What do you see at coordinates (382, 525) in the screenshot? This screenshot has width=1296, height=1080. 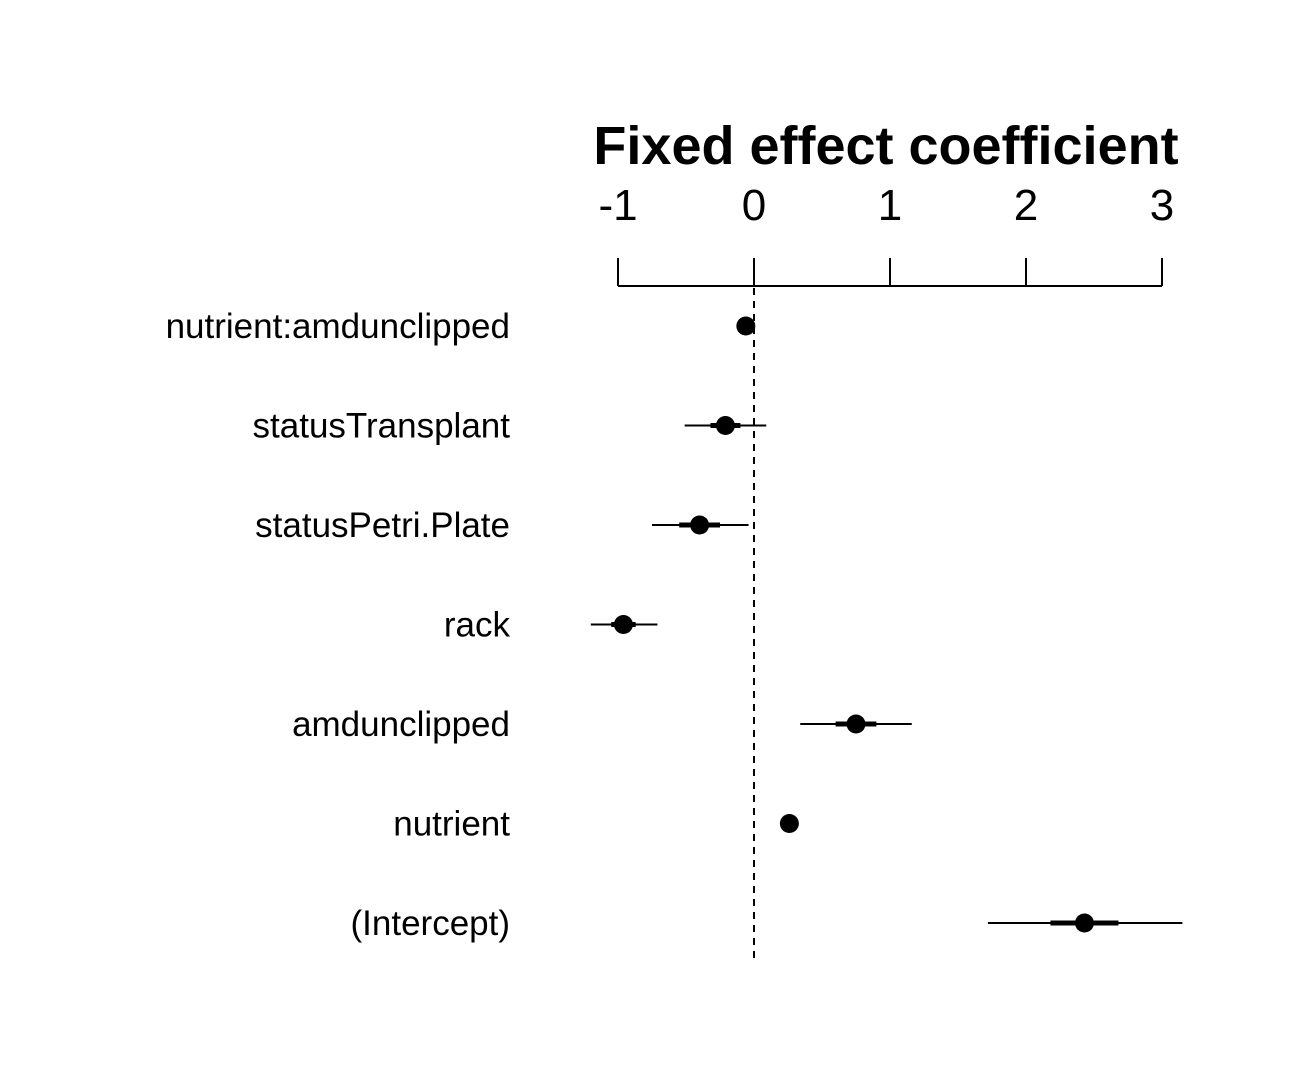 I see `row-label: statusPetri.Plate` at bounding box center [382, 525].